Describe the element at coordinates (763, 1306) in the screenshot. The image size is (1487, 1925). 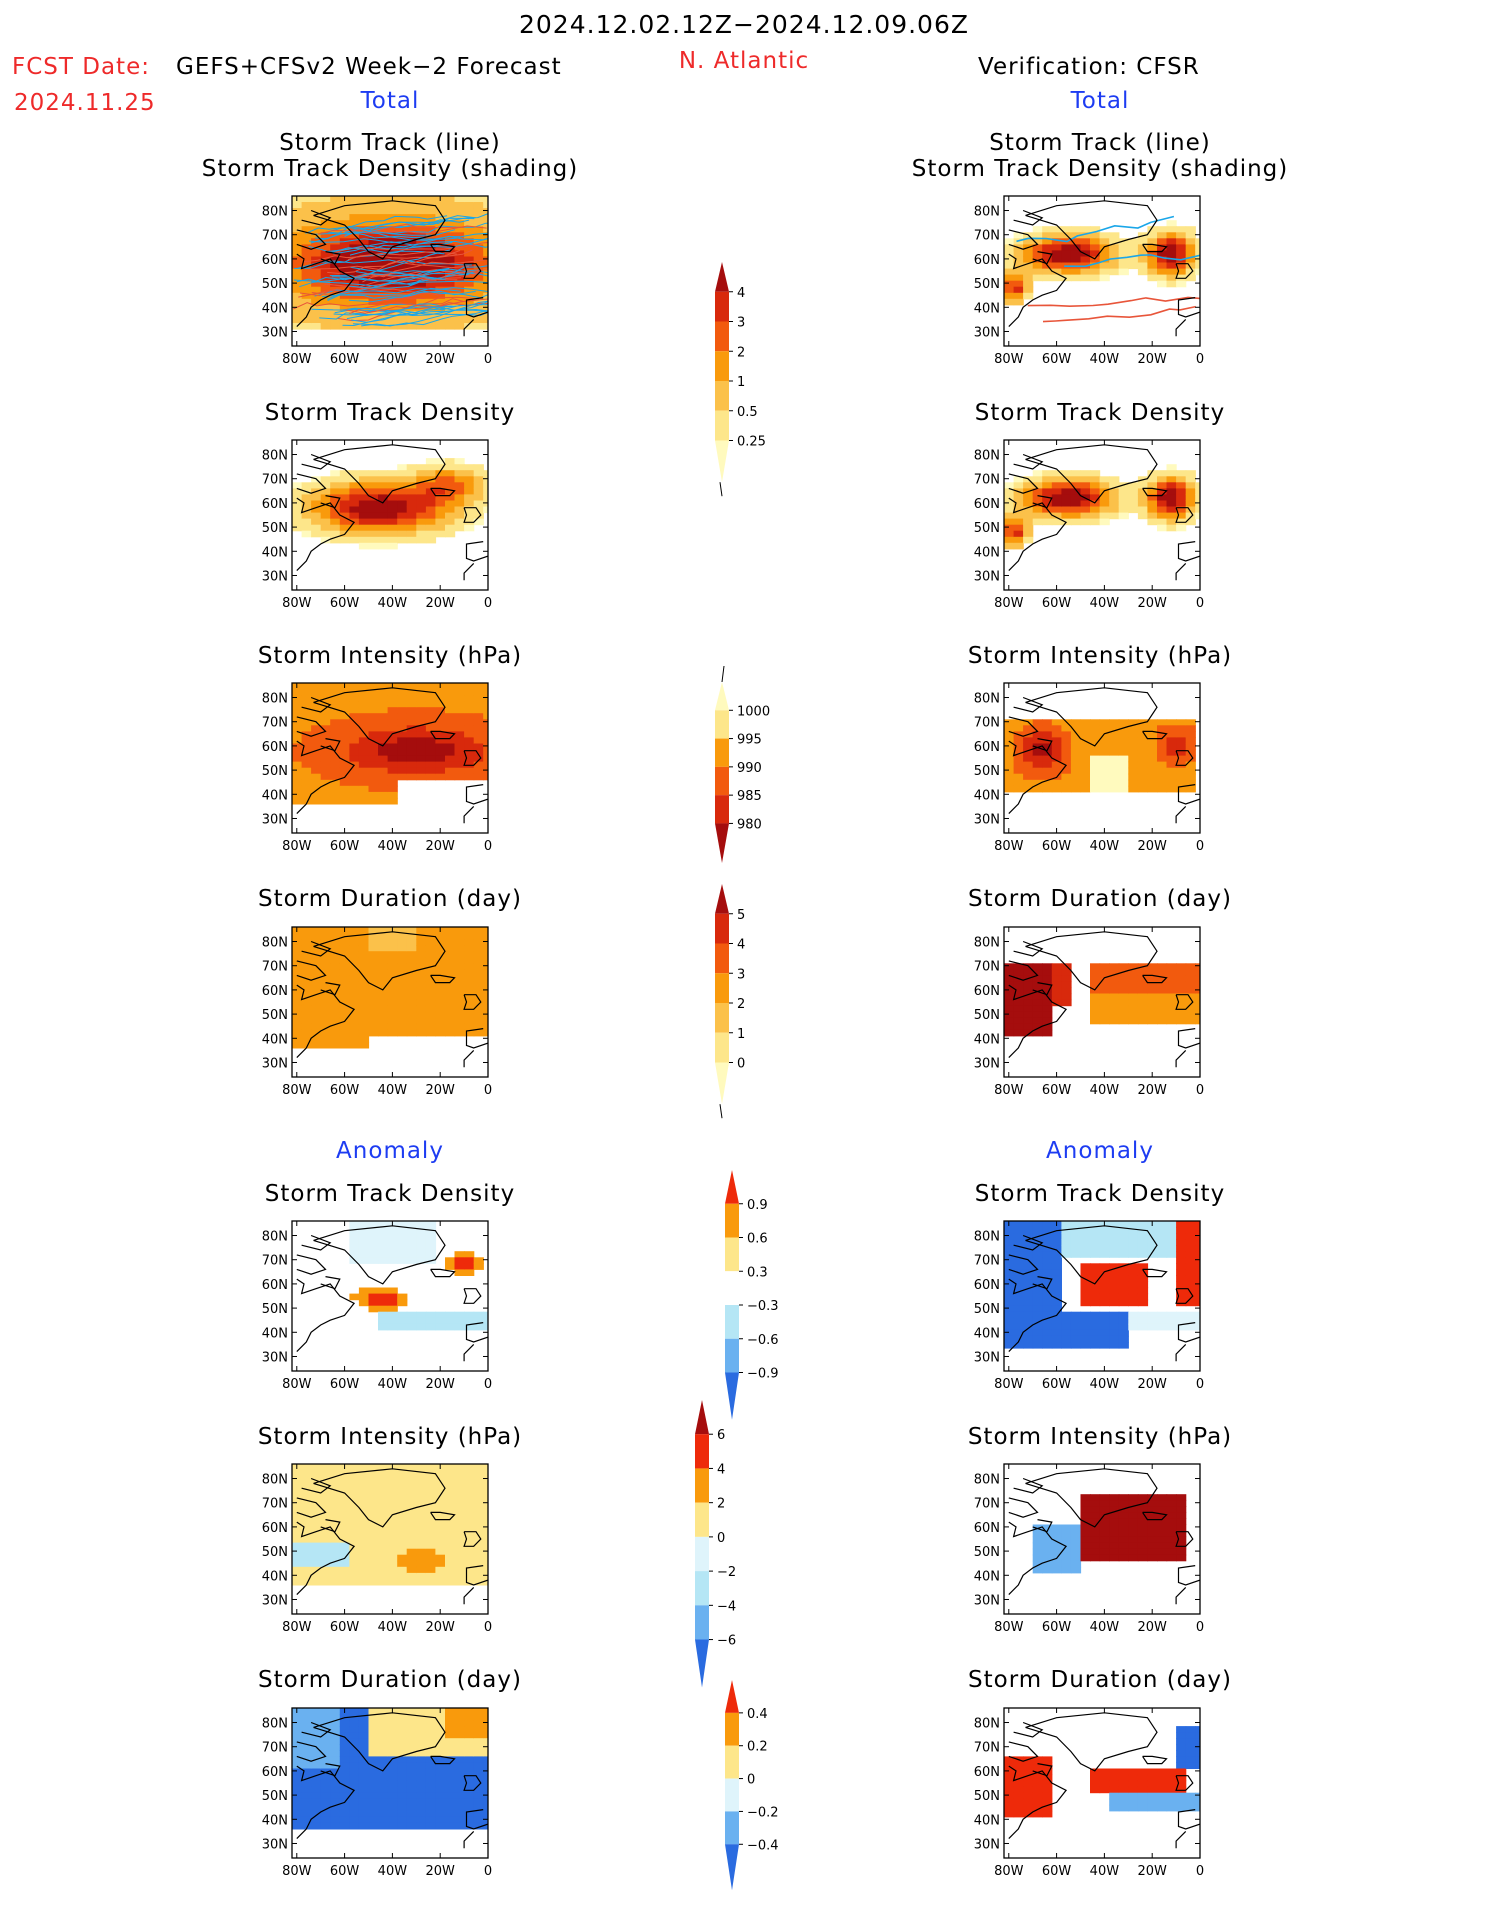
I see `colorbar-label: −0.3` at that location.